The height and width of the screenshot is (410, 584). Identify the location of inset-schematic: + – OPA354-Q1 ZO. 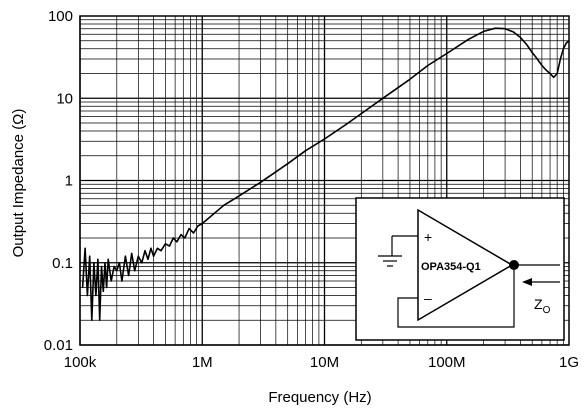
(460, 269).